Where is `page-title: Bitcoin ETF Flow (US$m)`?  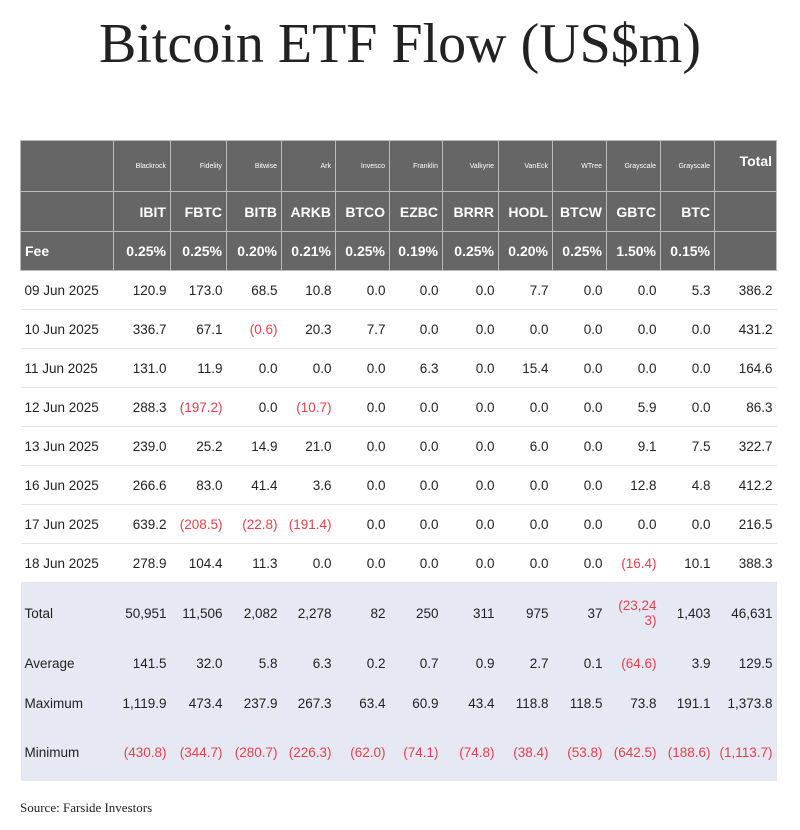 page-title: Bitcoin ETF Flow (US$m) is located at coordinates (400, 44).